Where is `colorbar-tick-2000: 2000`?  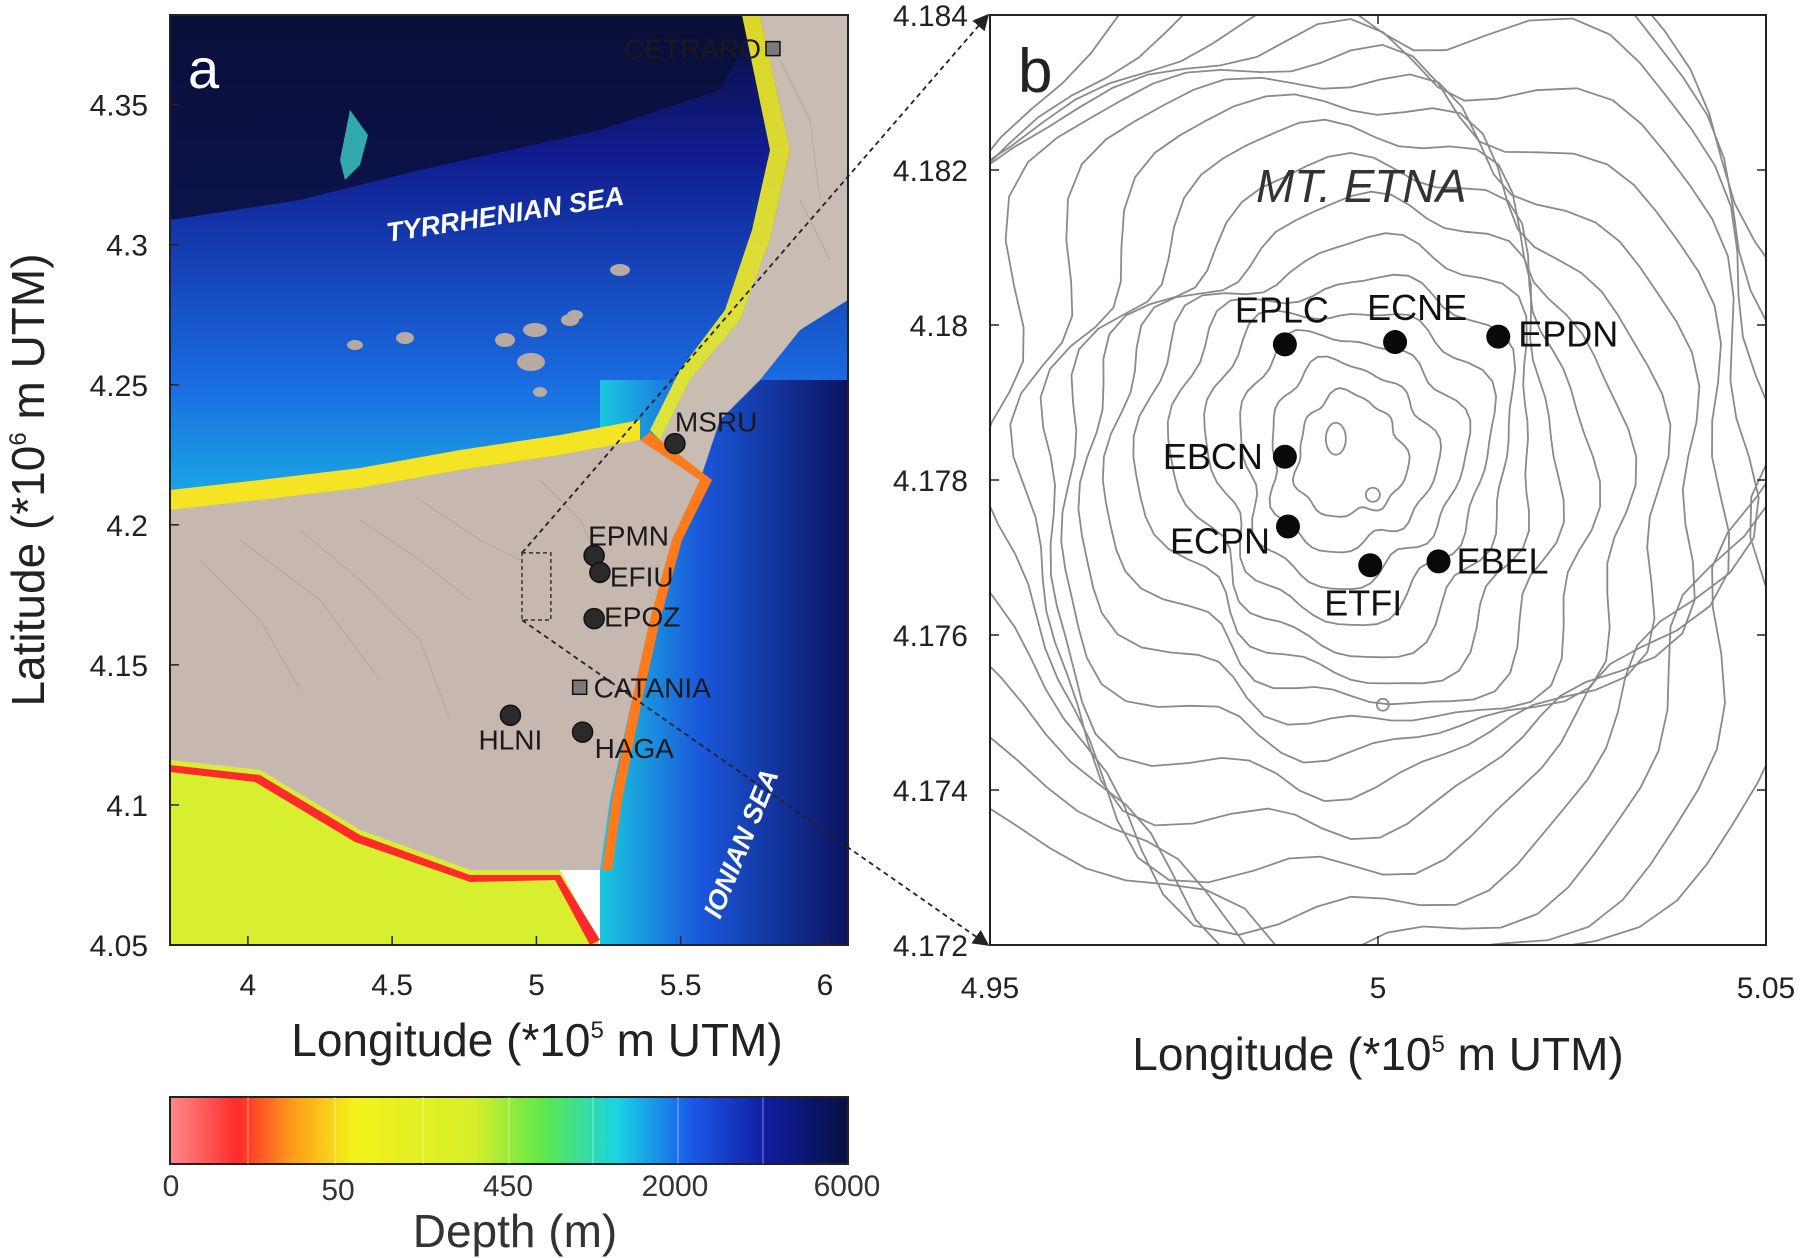
colorbar-tick-2000: 2000 is located at coordinates (675, 1186).